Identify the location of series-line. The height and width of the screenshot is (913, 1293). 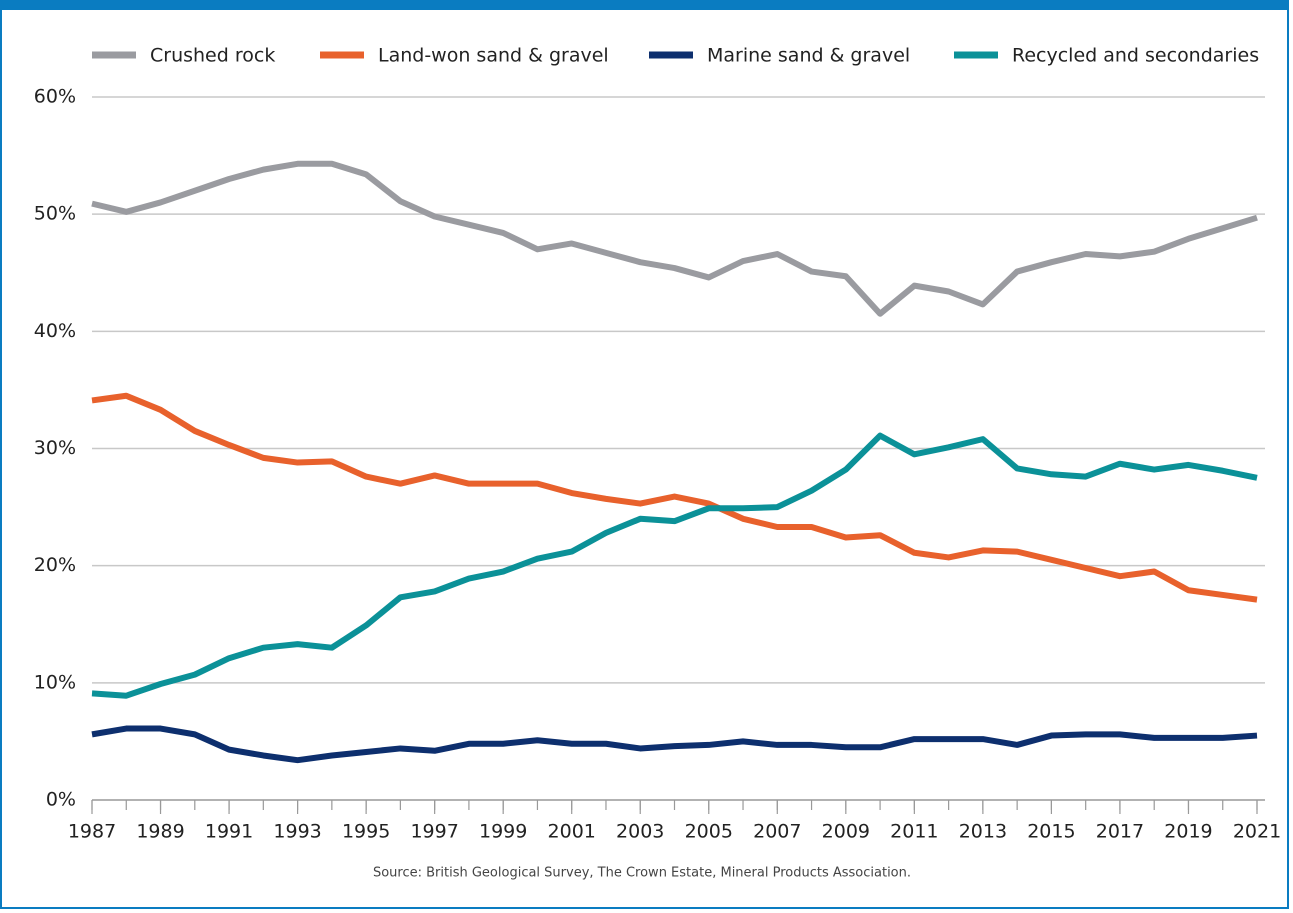
(674, 744).